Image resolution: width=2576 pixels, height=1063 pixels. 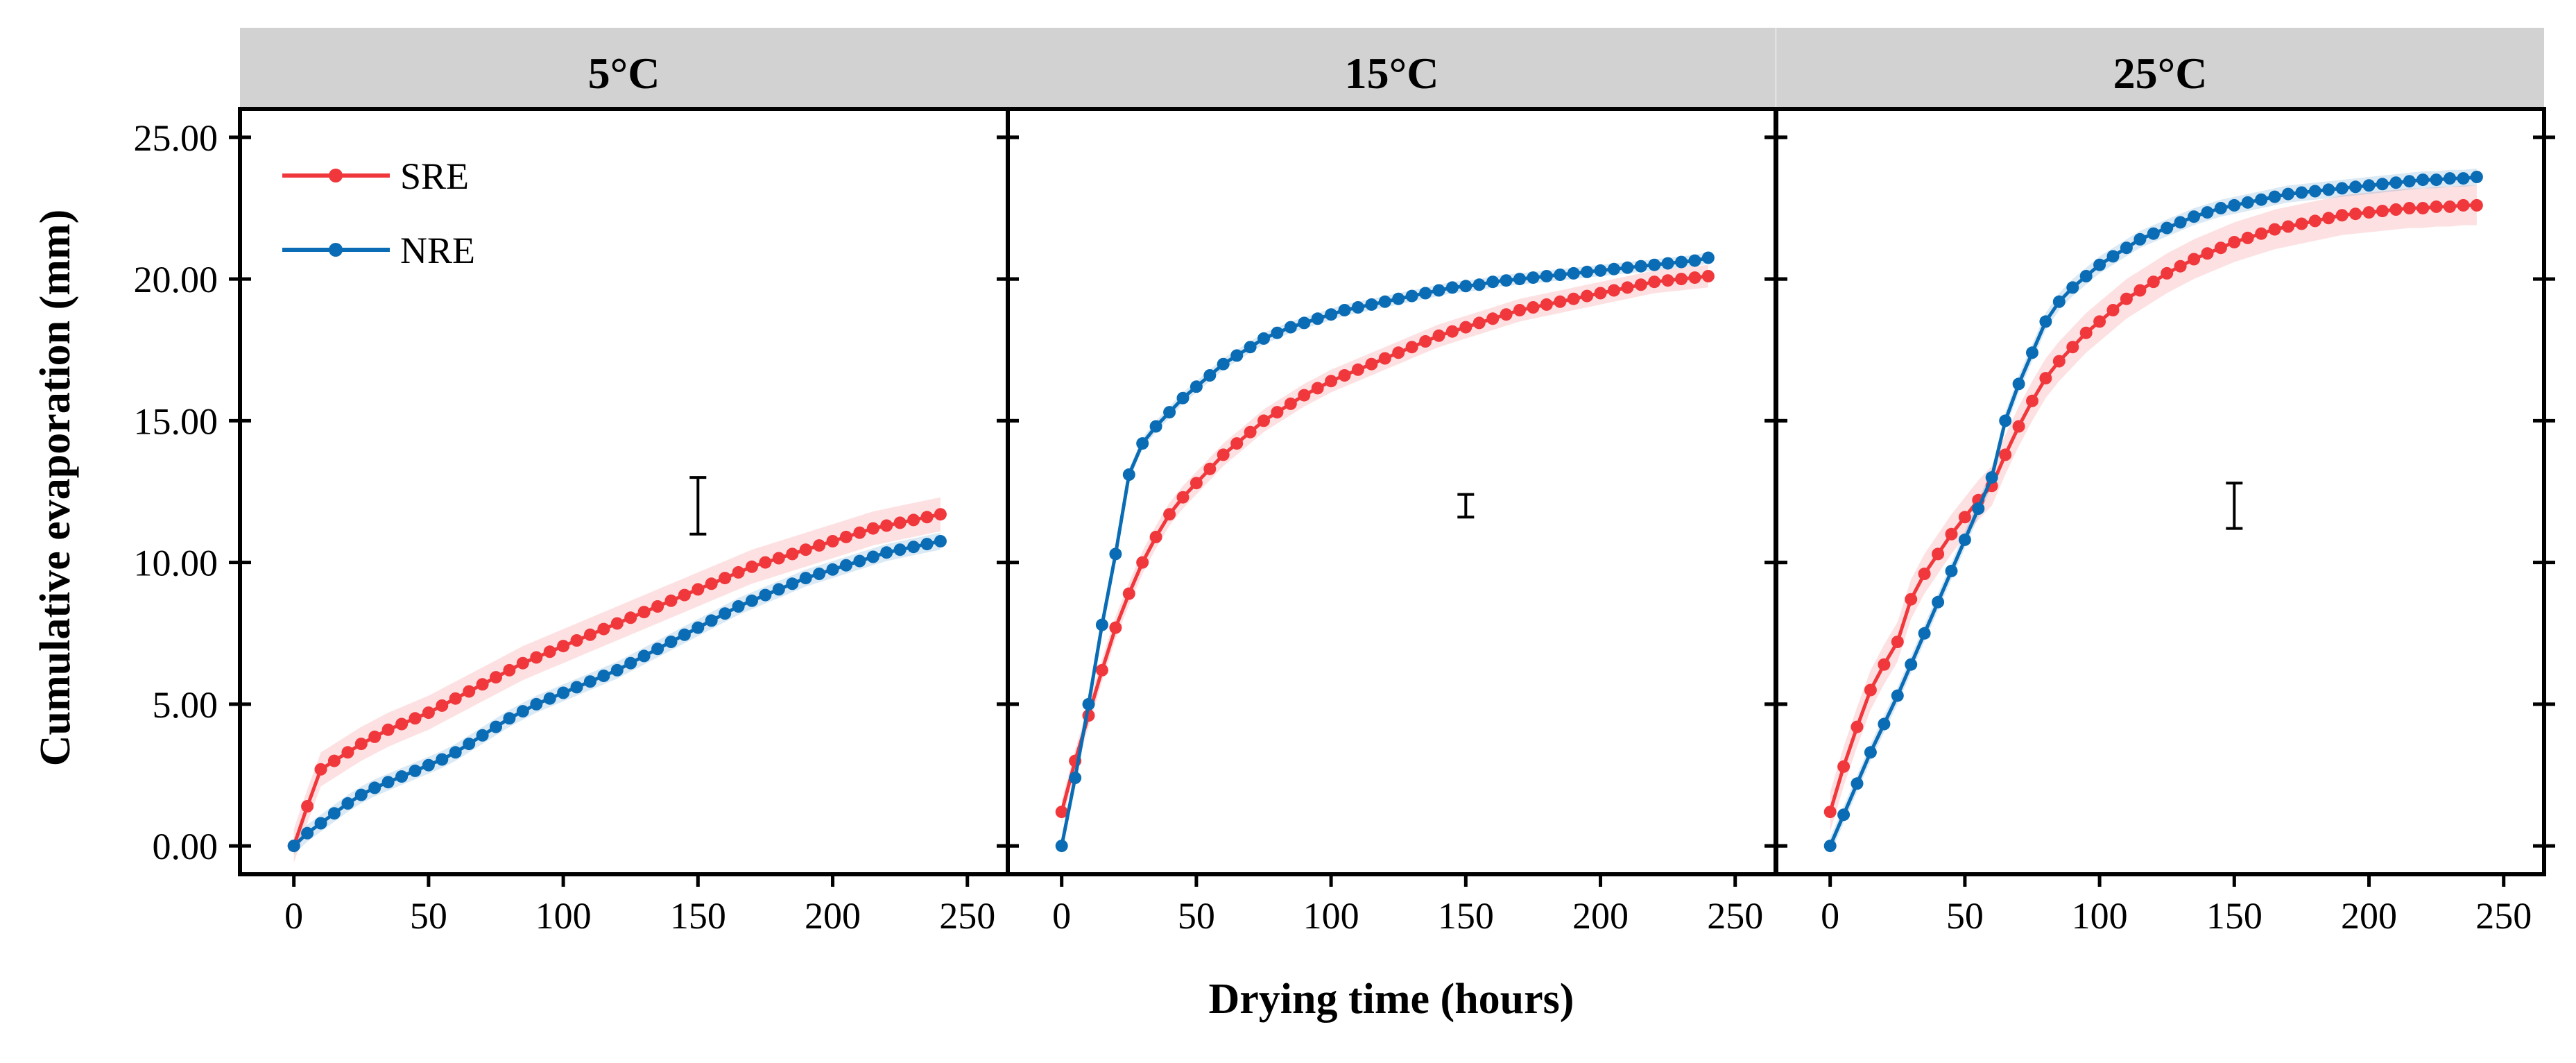 What do you see at coordinates (176, 138) in the screenshot?
I see `y-tick-label: 25.00` at bounding box center [176, 138].